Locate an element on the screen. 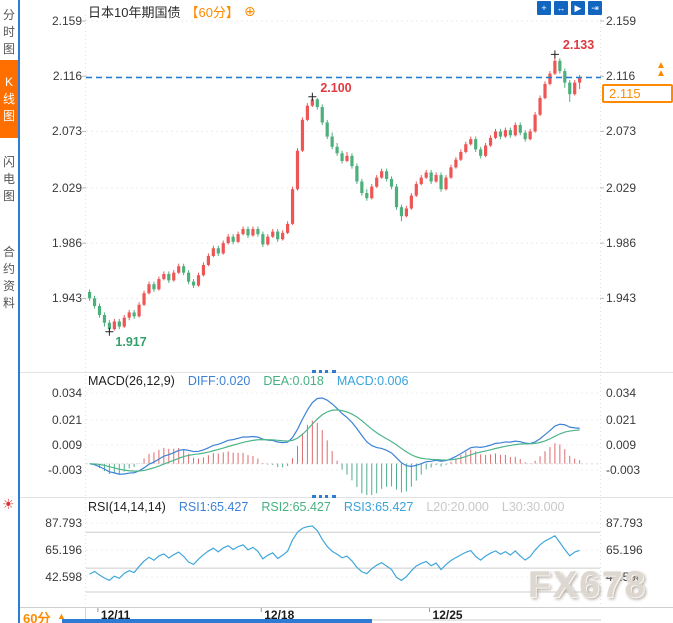 The height and width of the screenshot is (623, 673). tab-char: 线 is located at coordinates (8, 99).